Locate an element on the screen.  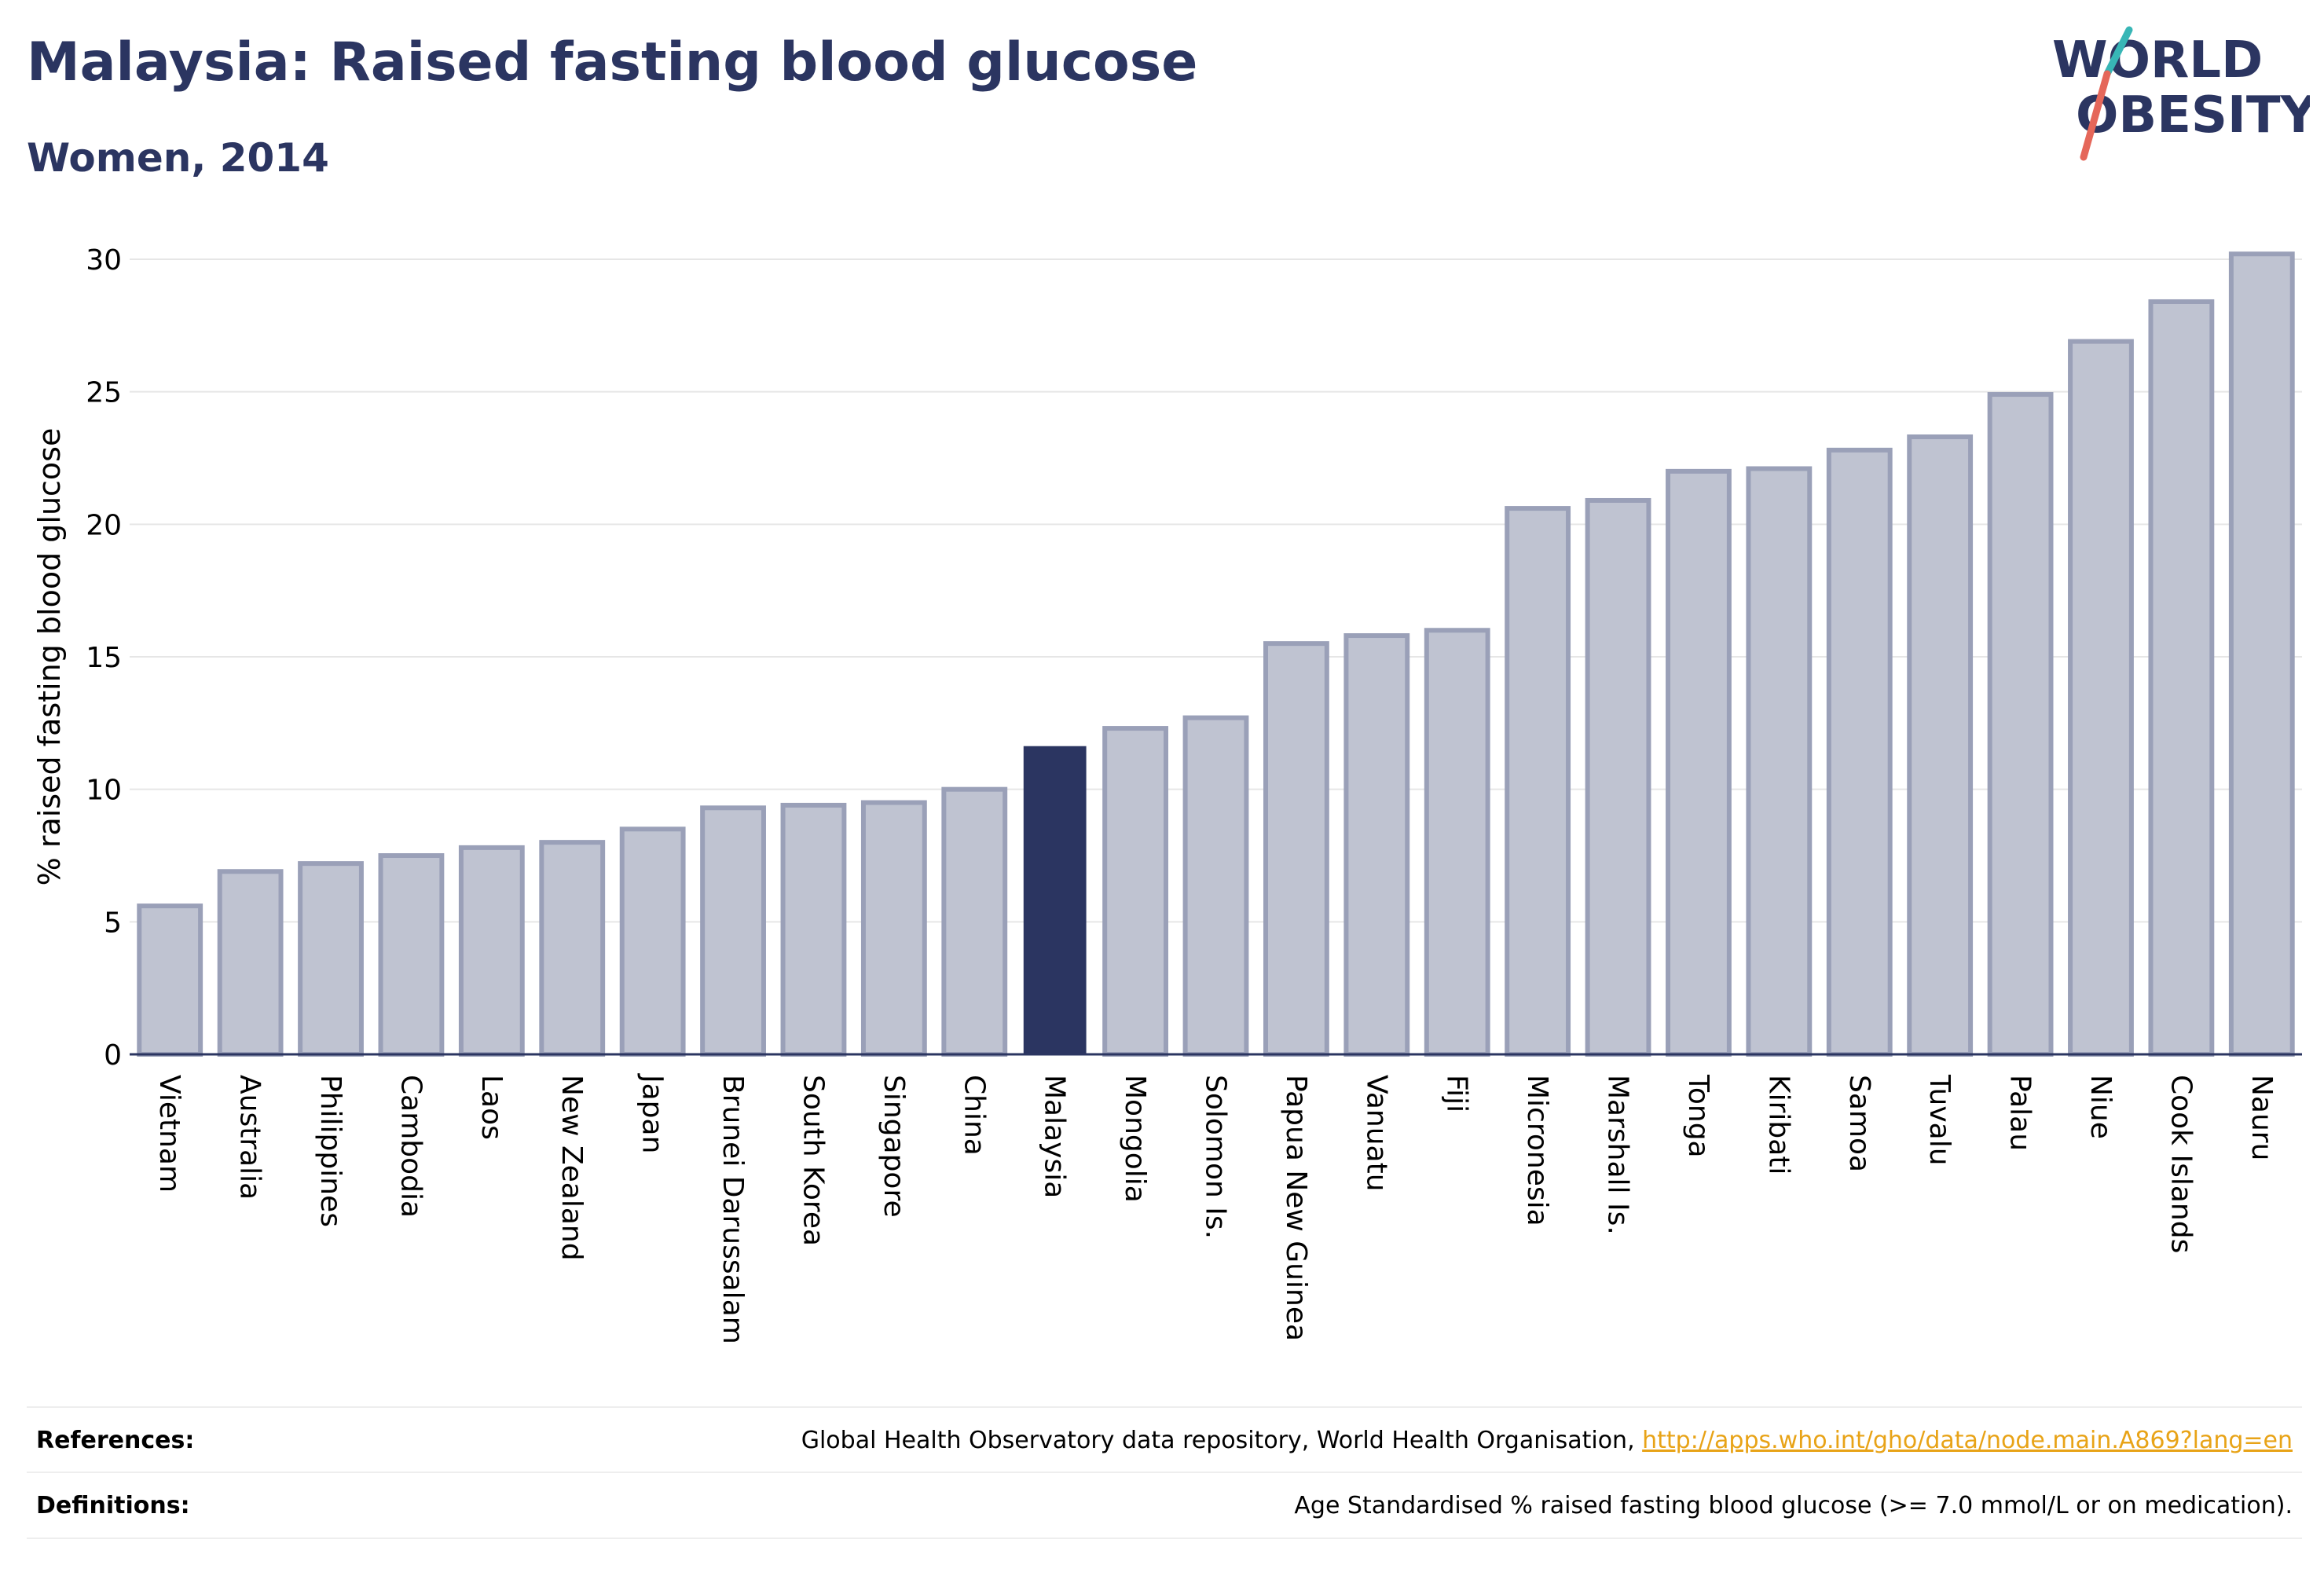
y-tick-label: 10 is located at coordinates (104, 791).